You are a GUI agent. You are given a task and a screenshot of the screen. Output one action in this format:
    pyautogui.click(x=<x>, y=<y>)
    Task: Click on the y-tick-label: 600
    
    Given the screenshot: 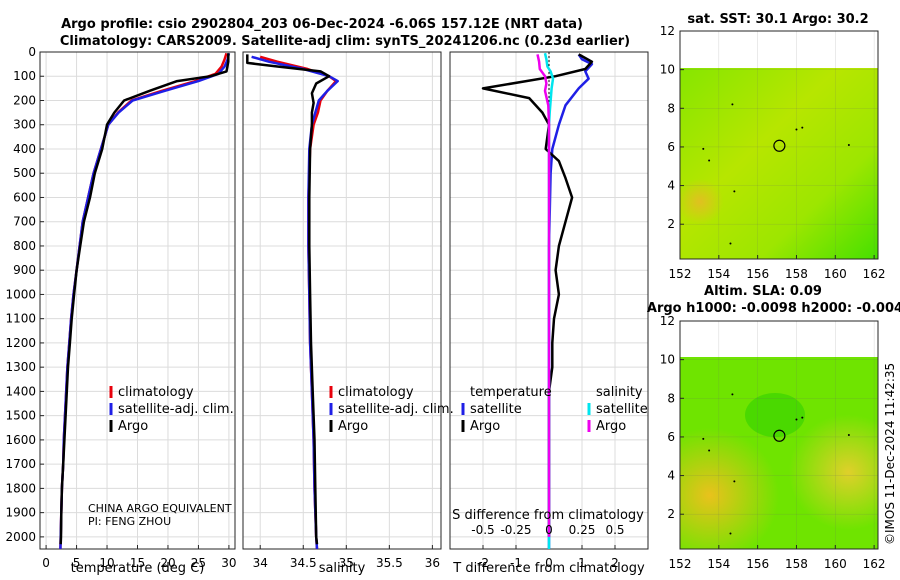 What is the action you would take?
    pyautogui.click(x=24, y=197)
    